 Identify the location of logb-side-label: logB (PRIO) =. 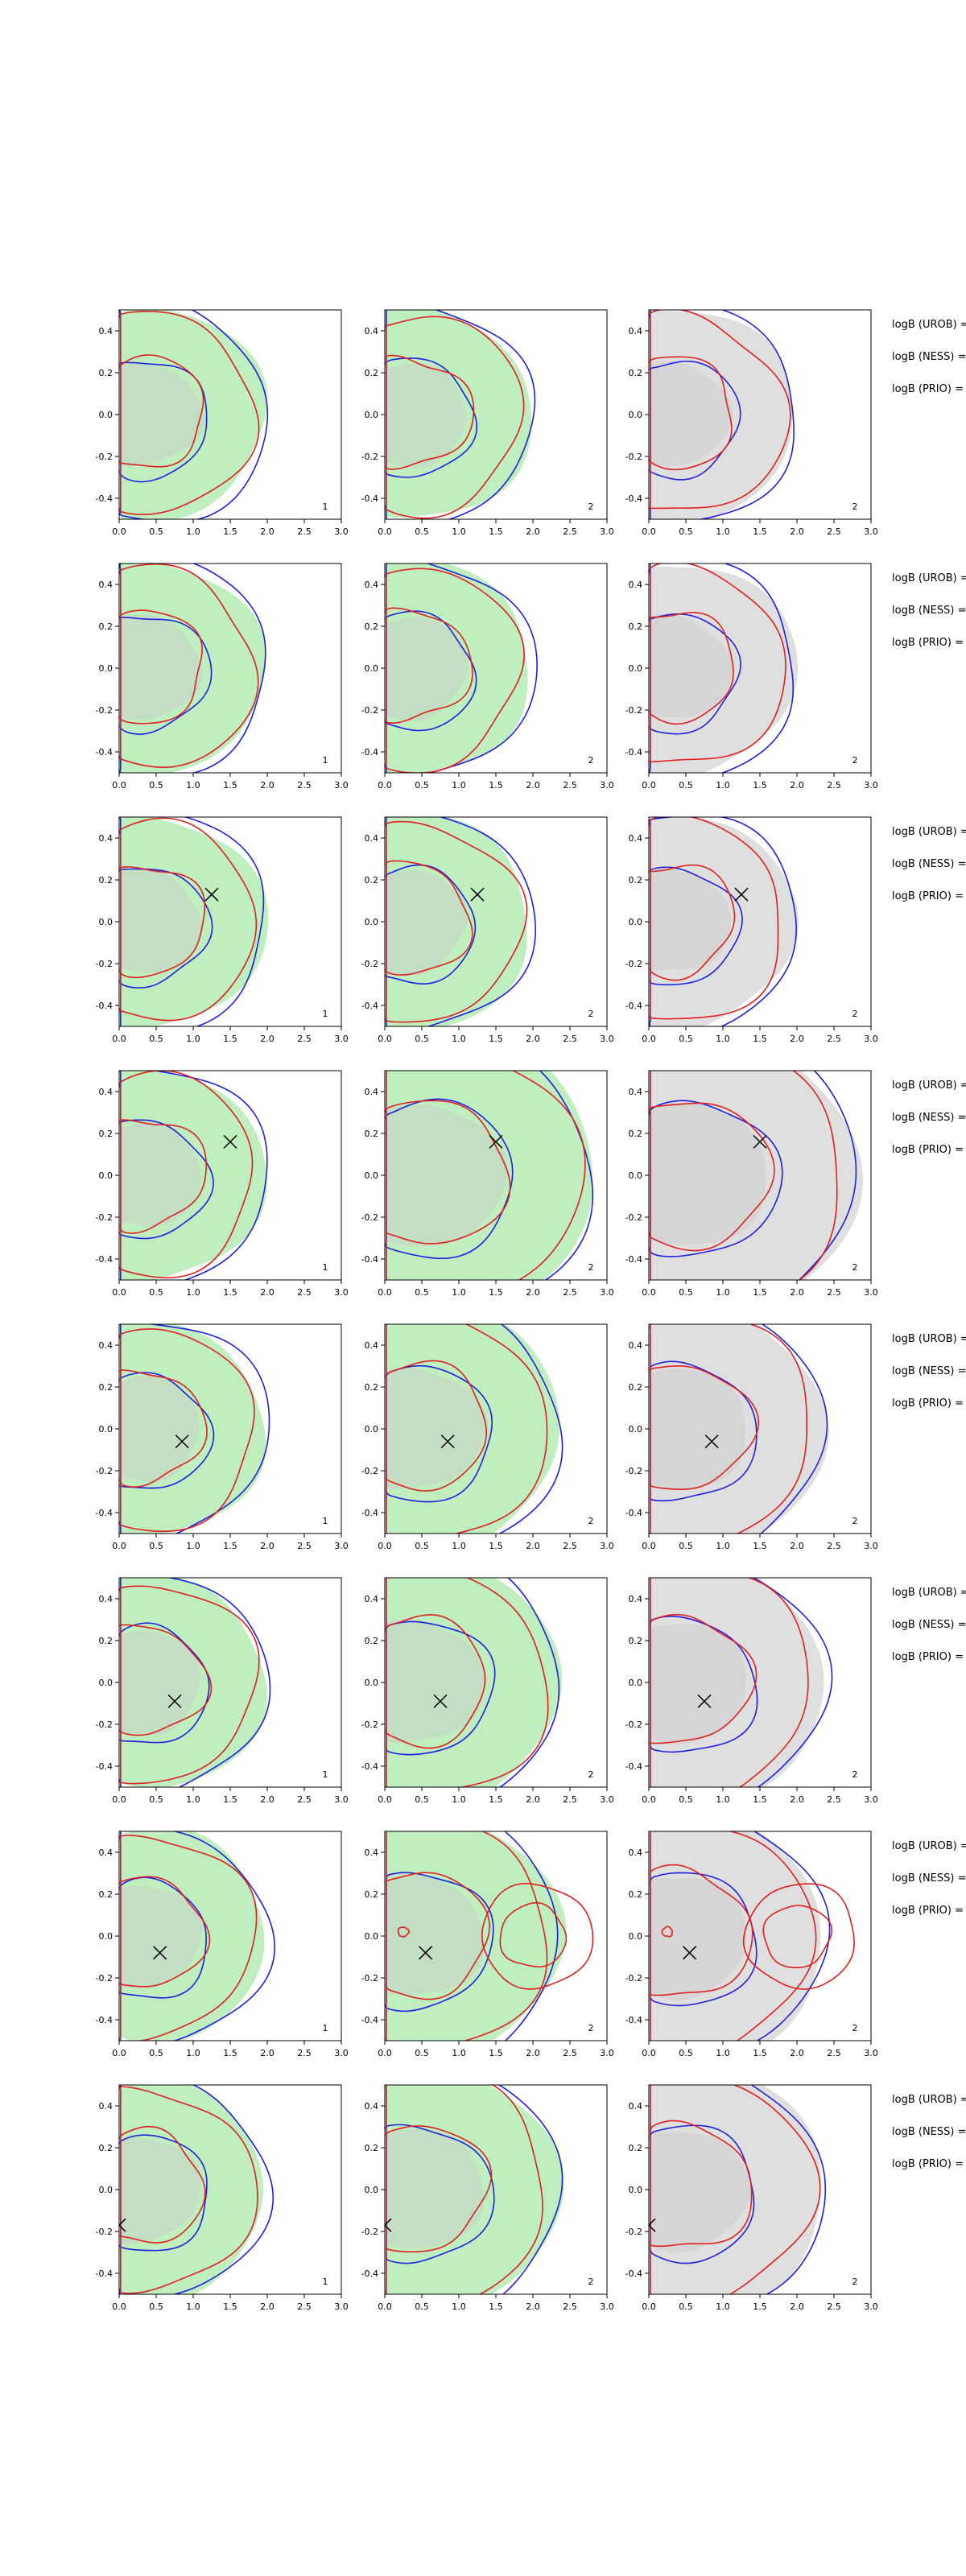
(928, 389).